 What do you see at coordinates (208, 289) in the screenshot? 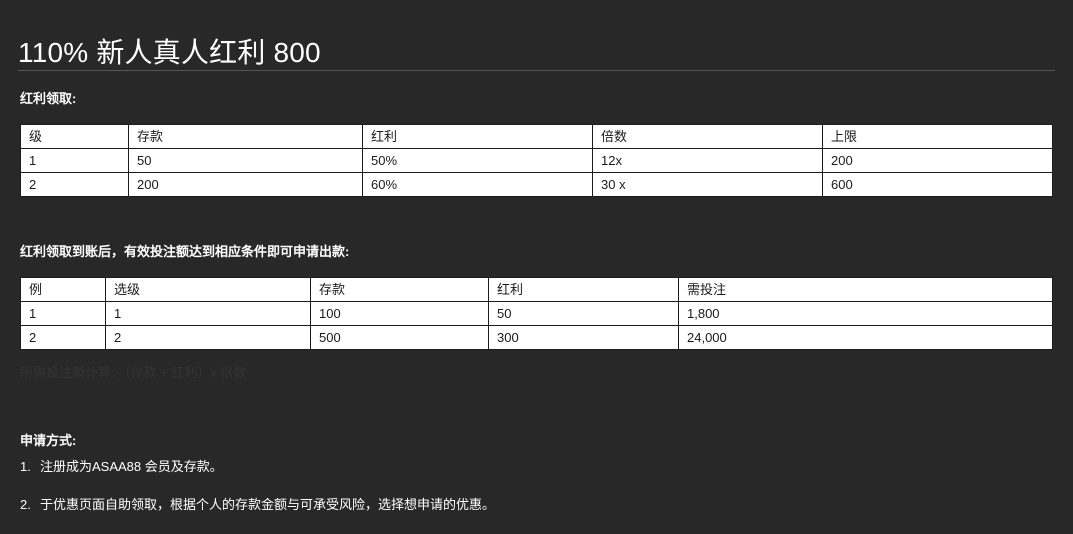
I see `column-header-selected-tier: 选级` at bounding box center [208, 289].